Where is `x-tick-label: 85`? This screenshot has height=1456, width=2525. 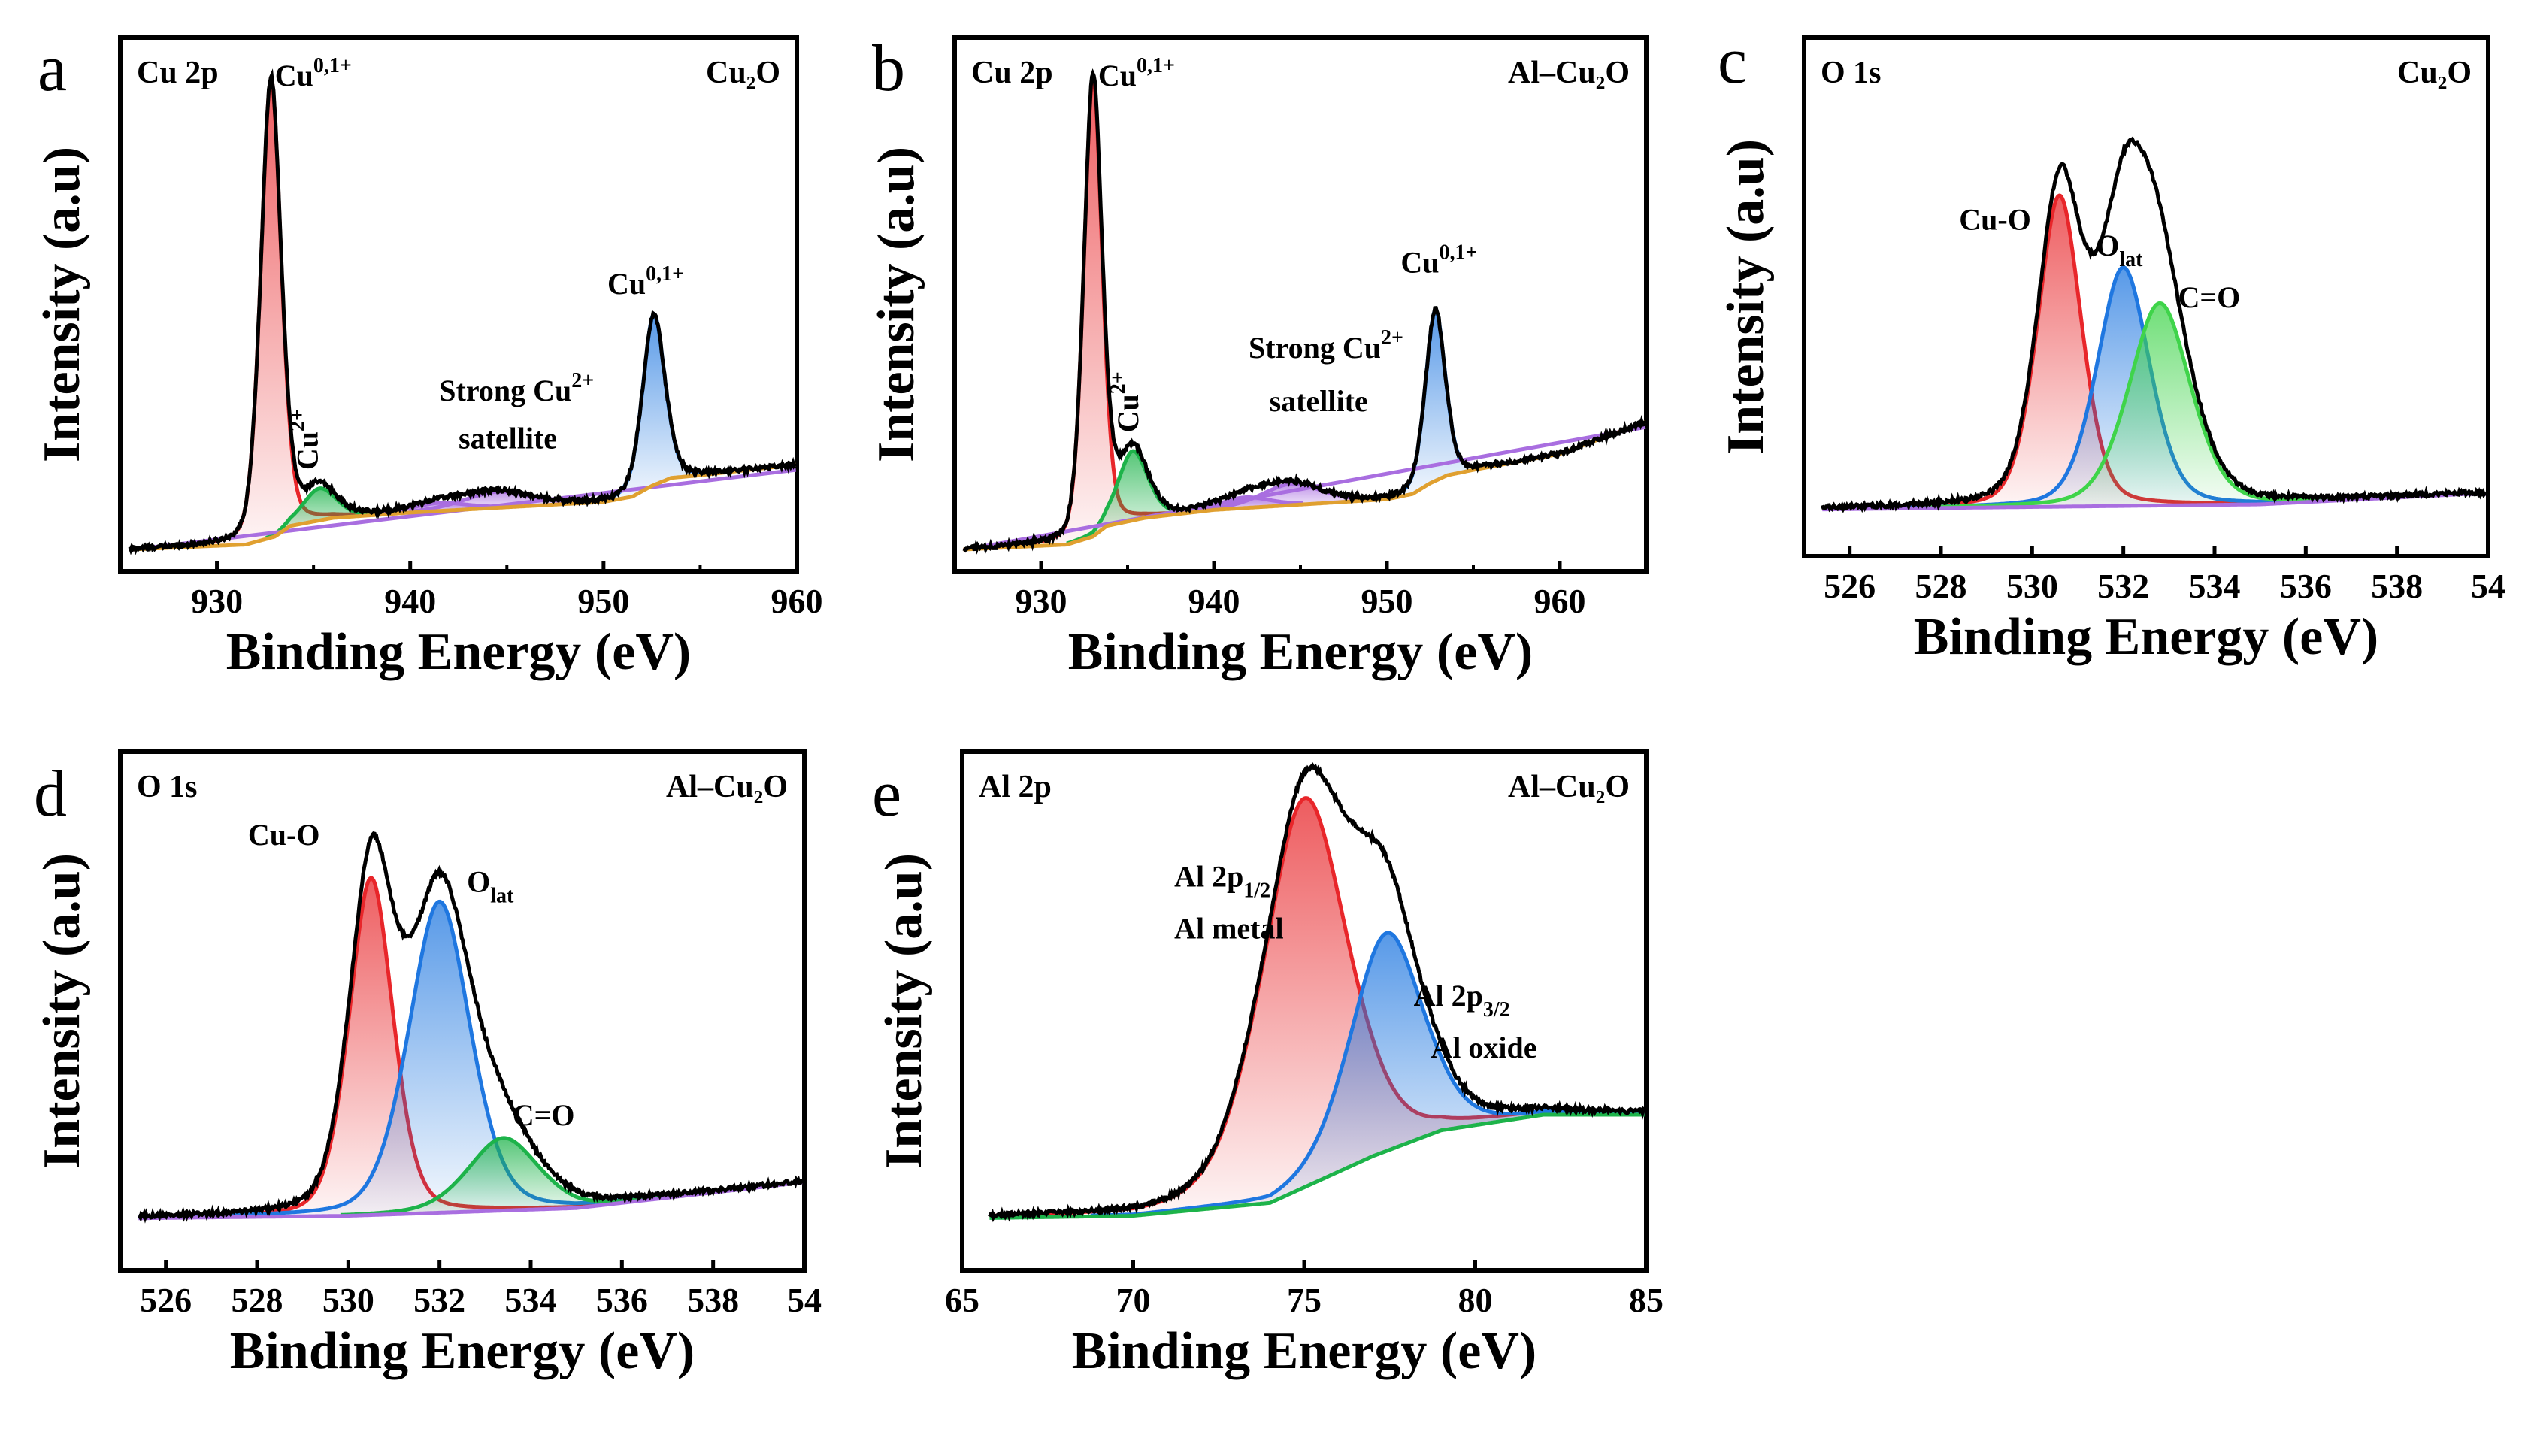 x-tick-label: 85 is located at coordinates (1647, 1300).